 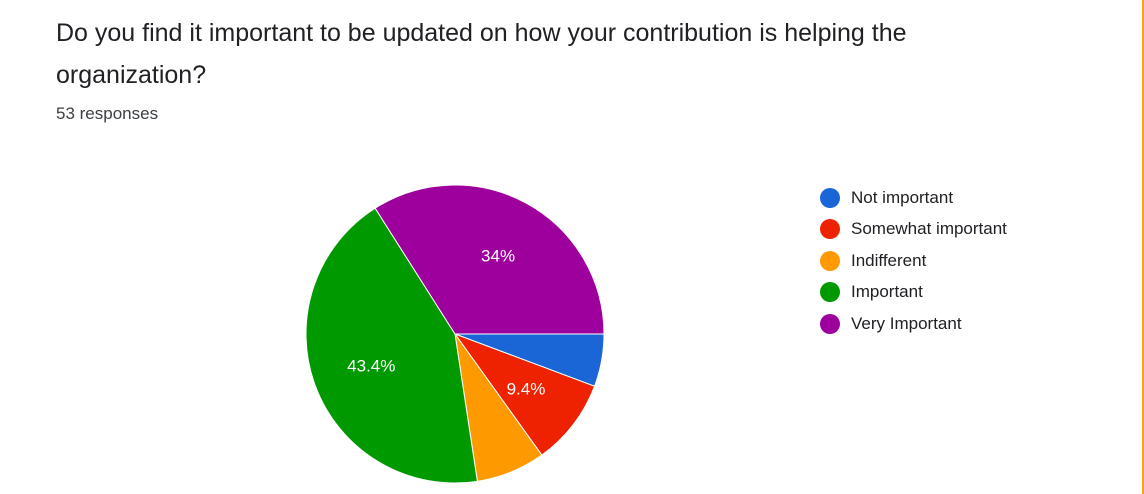 I want to click on legend-item: Indifferent, so click(x=913, y=261).